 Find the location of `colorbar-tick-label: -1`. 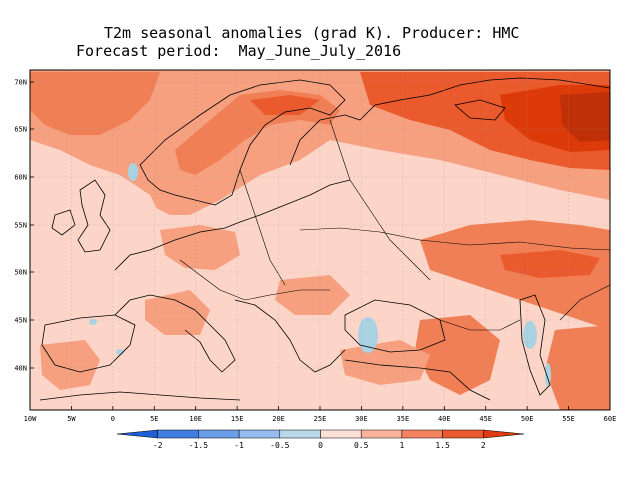

colorbar-tick-label: -1 is located at coordinates (239, 445).